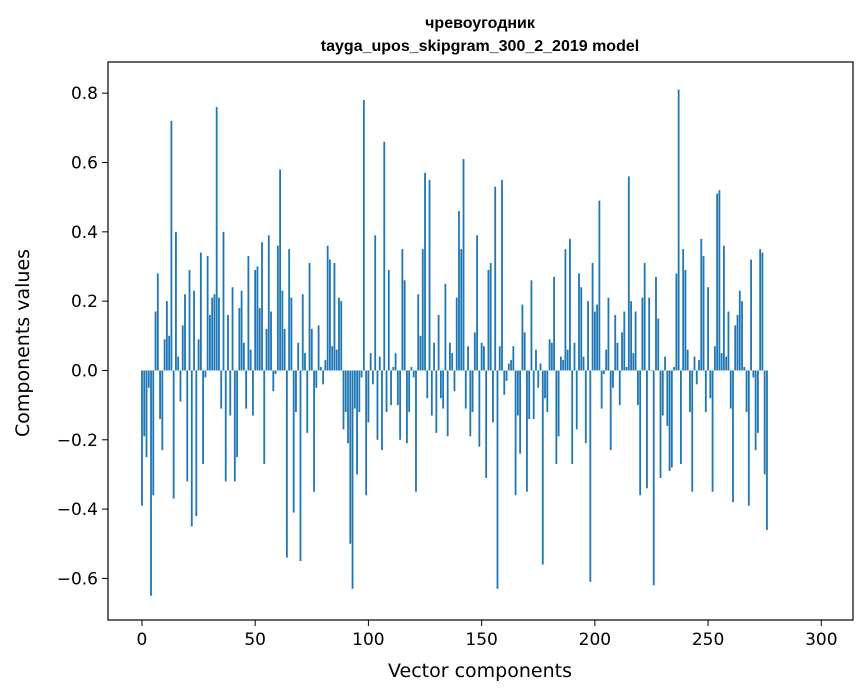 This screenshot has width=867, height=696. I want to click on x-tick-label: 0, so click(142, 640).